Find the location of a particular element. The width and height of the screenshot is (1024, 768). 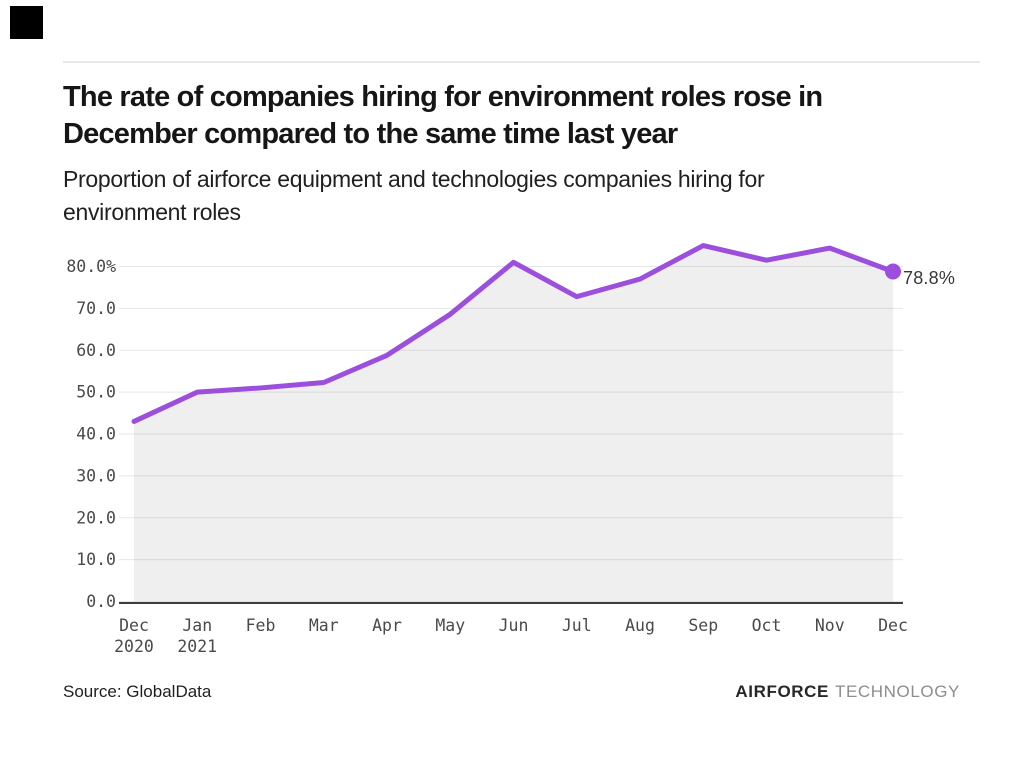

y-tick-label: 50.0 is located at coordinates (96, 392).